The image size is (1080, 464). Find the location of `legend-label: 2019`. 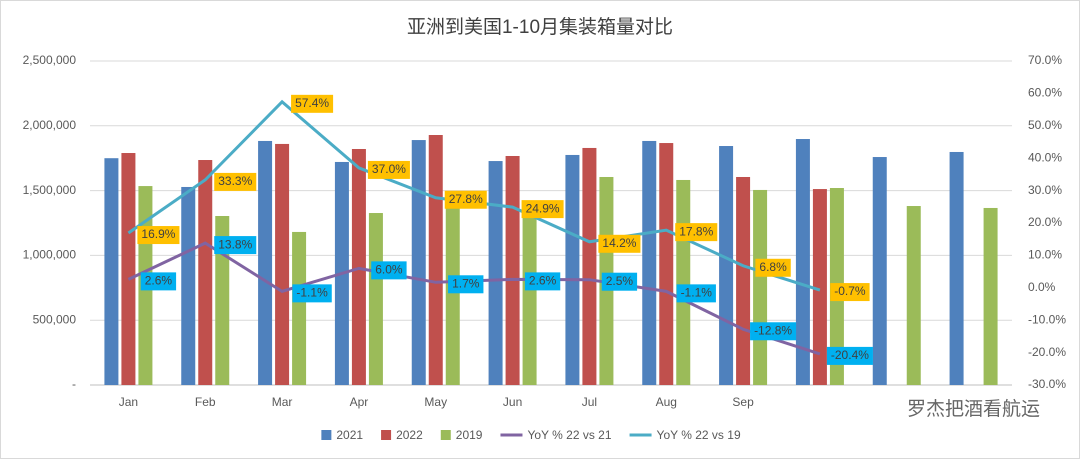

legend-label: 2019 is located at coordinates (469, 435).